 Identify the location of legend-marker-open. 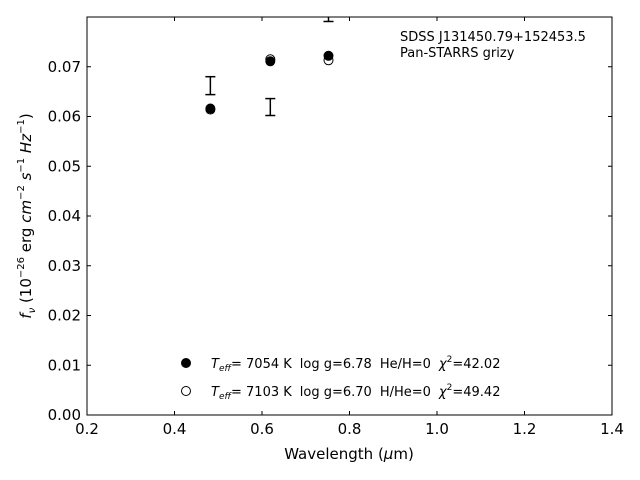
(186, 391).